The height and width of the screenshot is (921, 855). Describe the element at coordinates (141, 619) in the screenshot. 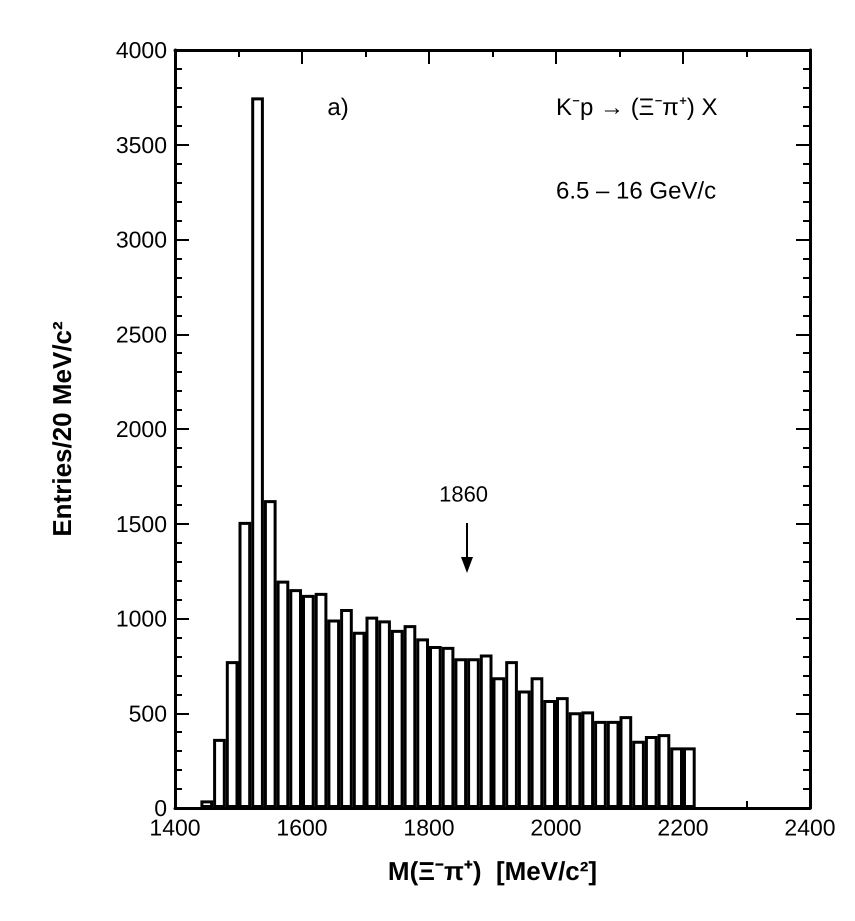

I see `y-tick-label: 1000` at that location.